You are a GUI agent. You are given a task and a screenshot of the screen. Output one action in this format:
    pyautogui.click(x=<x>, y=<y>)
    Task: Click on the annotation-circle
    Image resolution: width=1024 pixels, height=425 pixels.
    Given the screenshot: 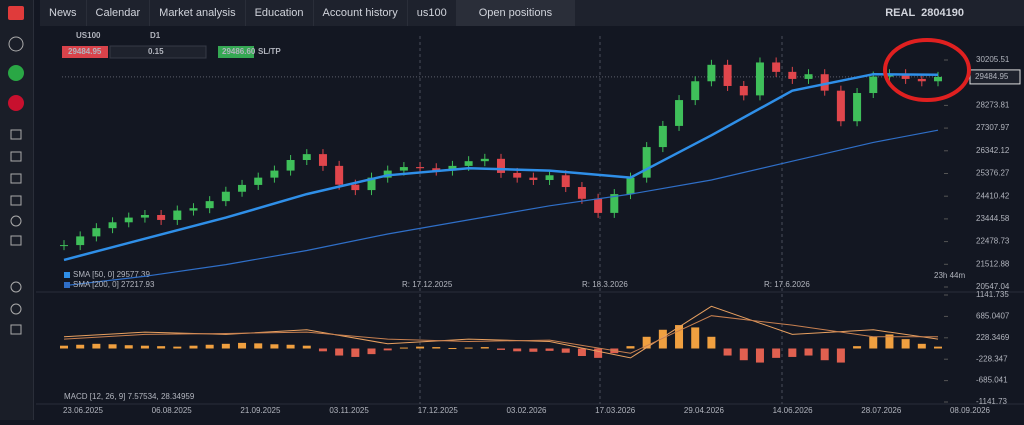 What is the action you would take?
    pyautogui.click(x=927, y=70)
    